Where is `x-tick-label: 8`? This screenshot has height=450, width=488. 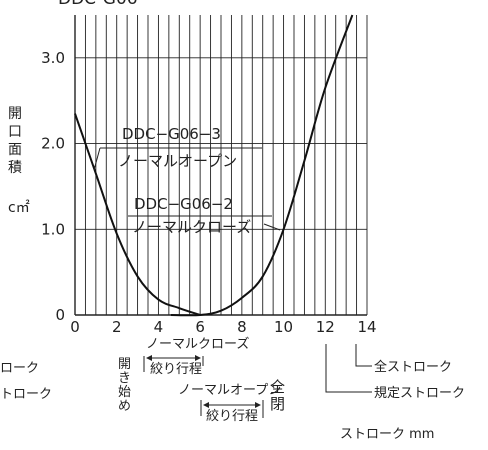 x-tick-label: 8 is located at coordinates (242, 327).